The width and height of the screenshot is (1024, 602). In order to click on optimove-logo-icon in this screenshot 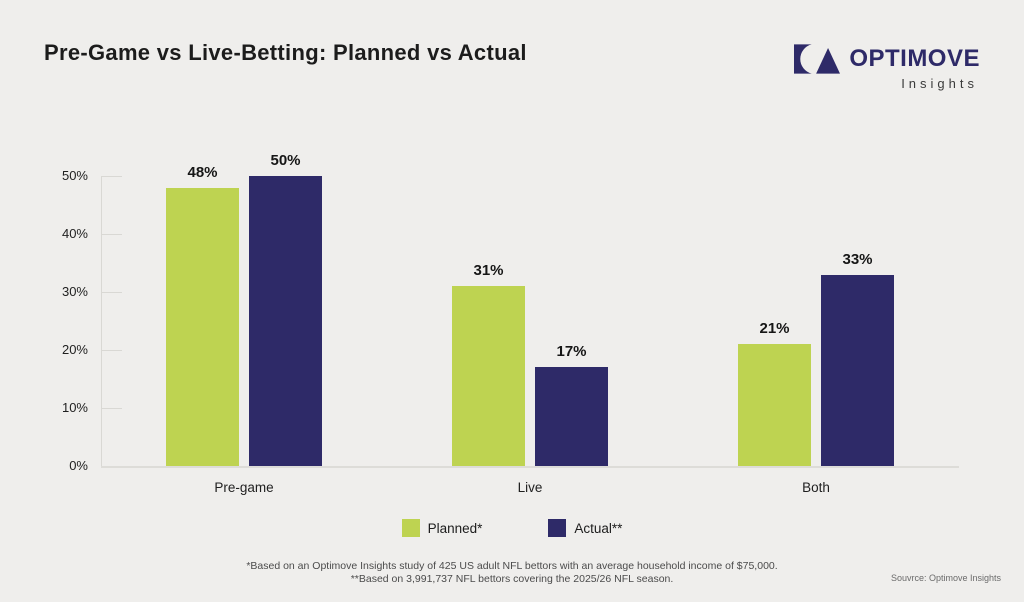, I will do `click(817, 59)`.